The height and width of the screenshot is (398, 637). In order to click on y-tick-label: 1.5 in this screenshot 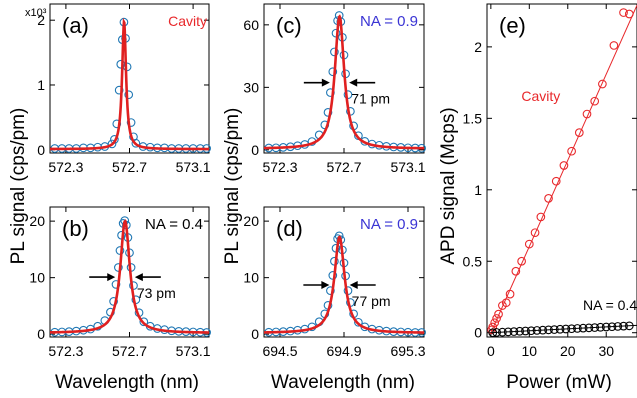, I will do `click(473, 118)`.